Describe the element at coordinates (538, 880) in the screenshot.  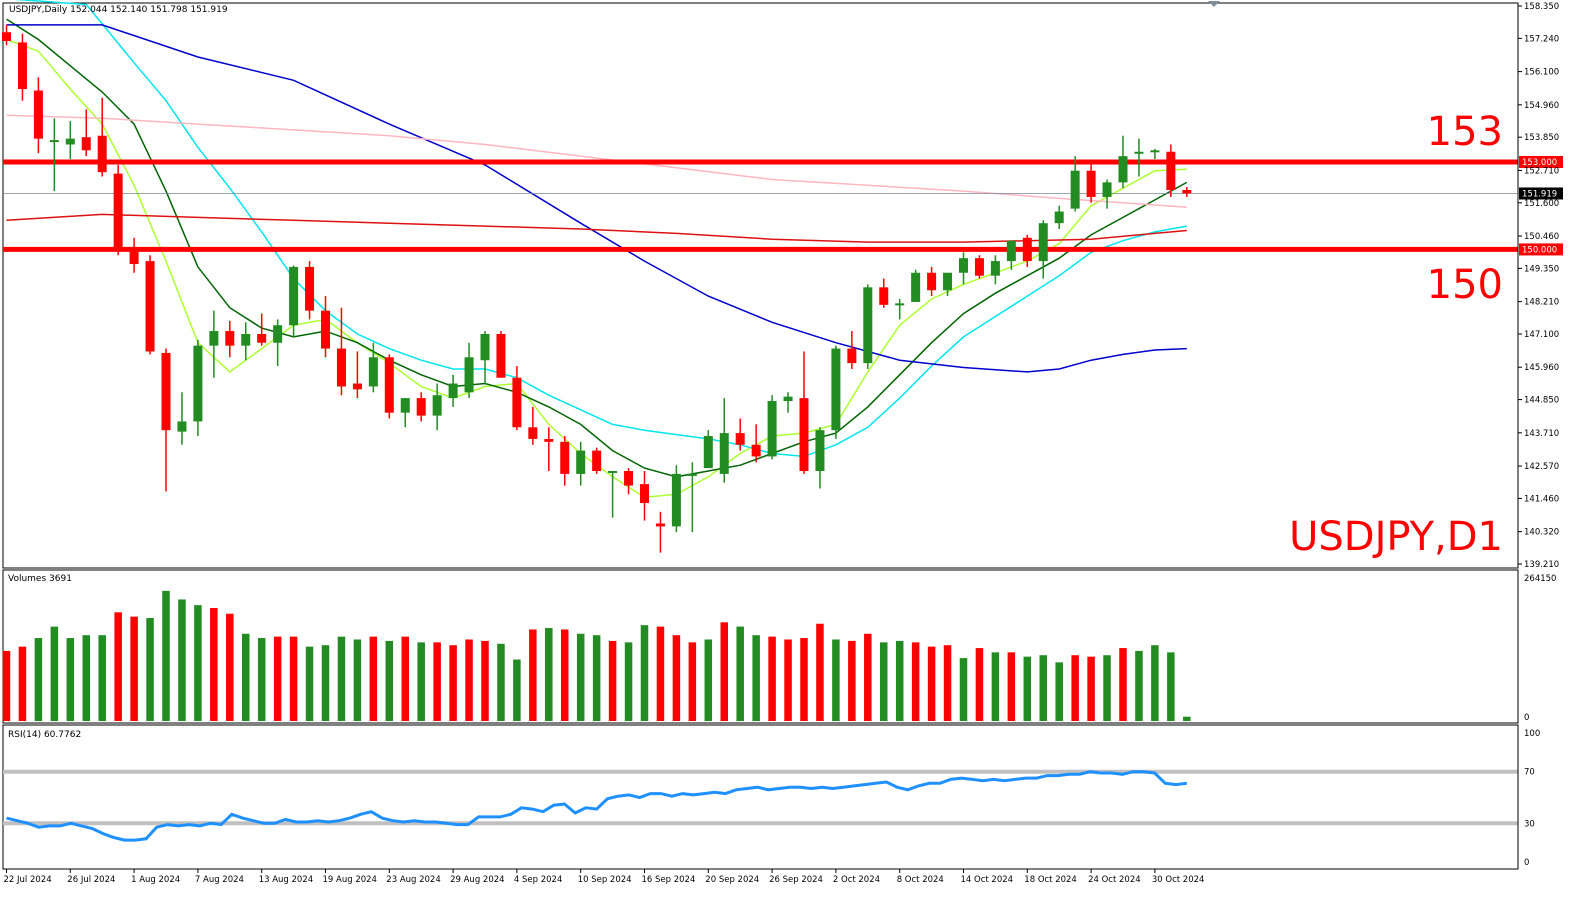
I see `time-tick-label: 4 Sep 2024` at that location.